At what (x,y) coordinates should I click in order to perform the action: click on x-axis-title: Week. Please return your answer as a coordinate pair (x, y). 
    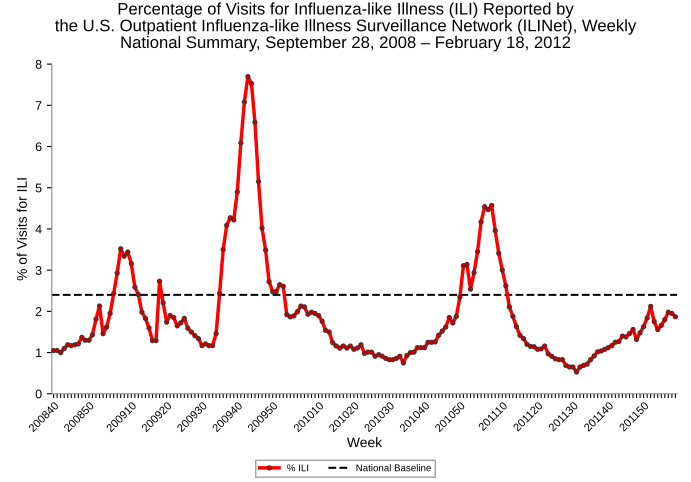
    Looking at the image, I should click on (364, 442).